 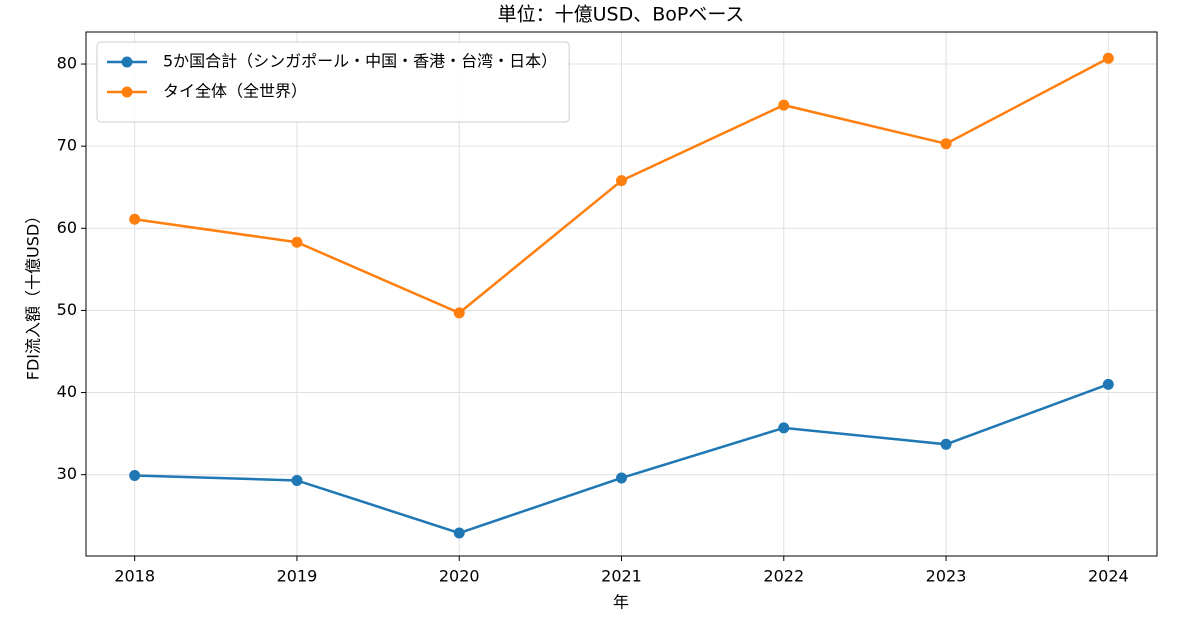 I want to click on x-tick-label: 2021, so click(x=621, y=576).